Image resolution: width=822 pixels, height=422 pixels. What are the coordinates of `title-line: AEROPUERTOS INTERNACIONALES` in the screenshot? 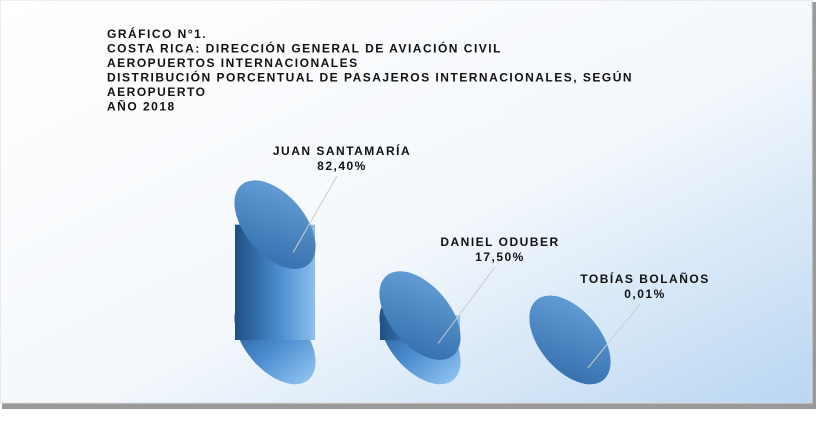 It's located at (233, 63).